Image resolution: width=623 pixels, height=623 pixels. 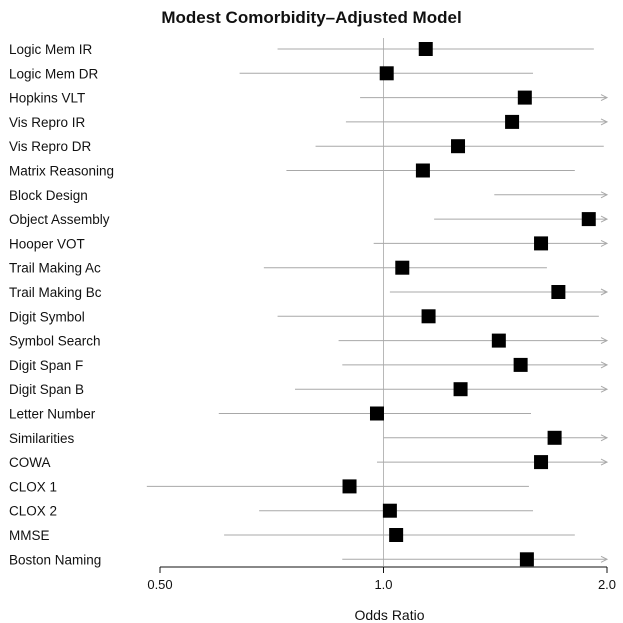 I want to click on row-label: Trail Making Bc, so click(x=55, y=292).